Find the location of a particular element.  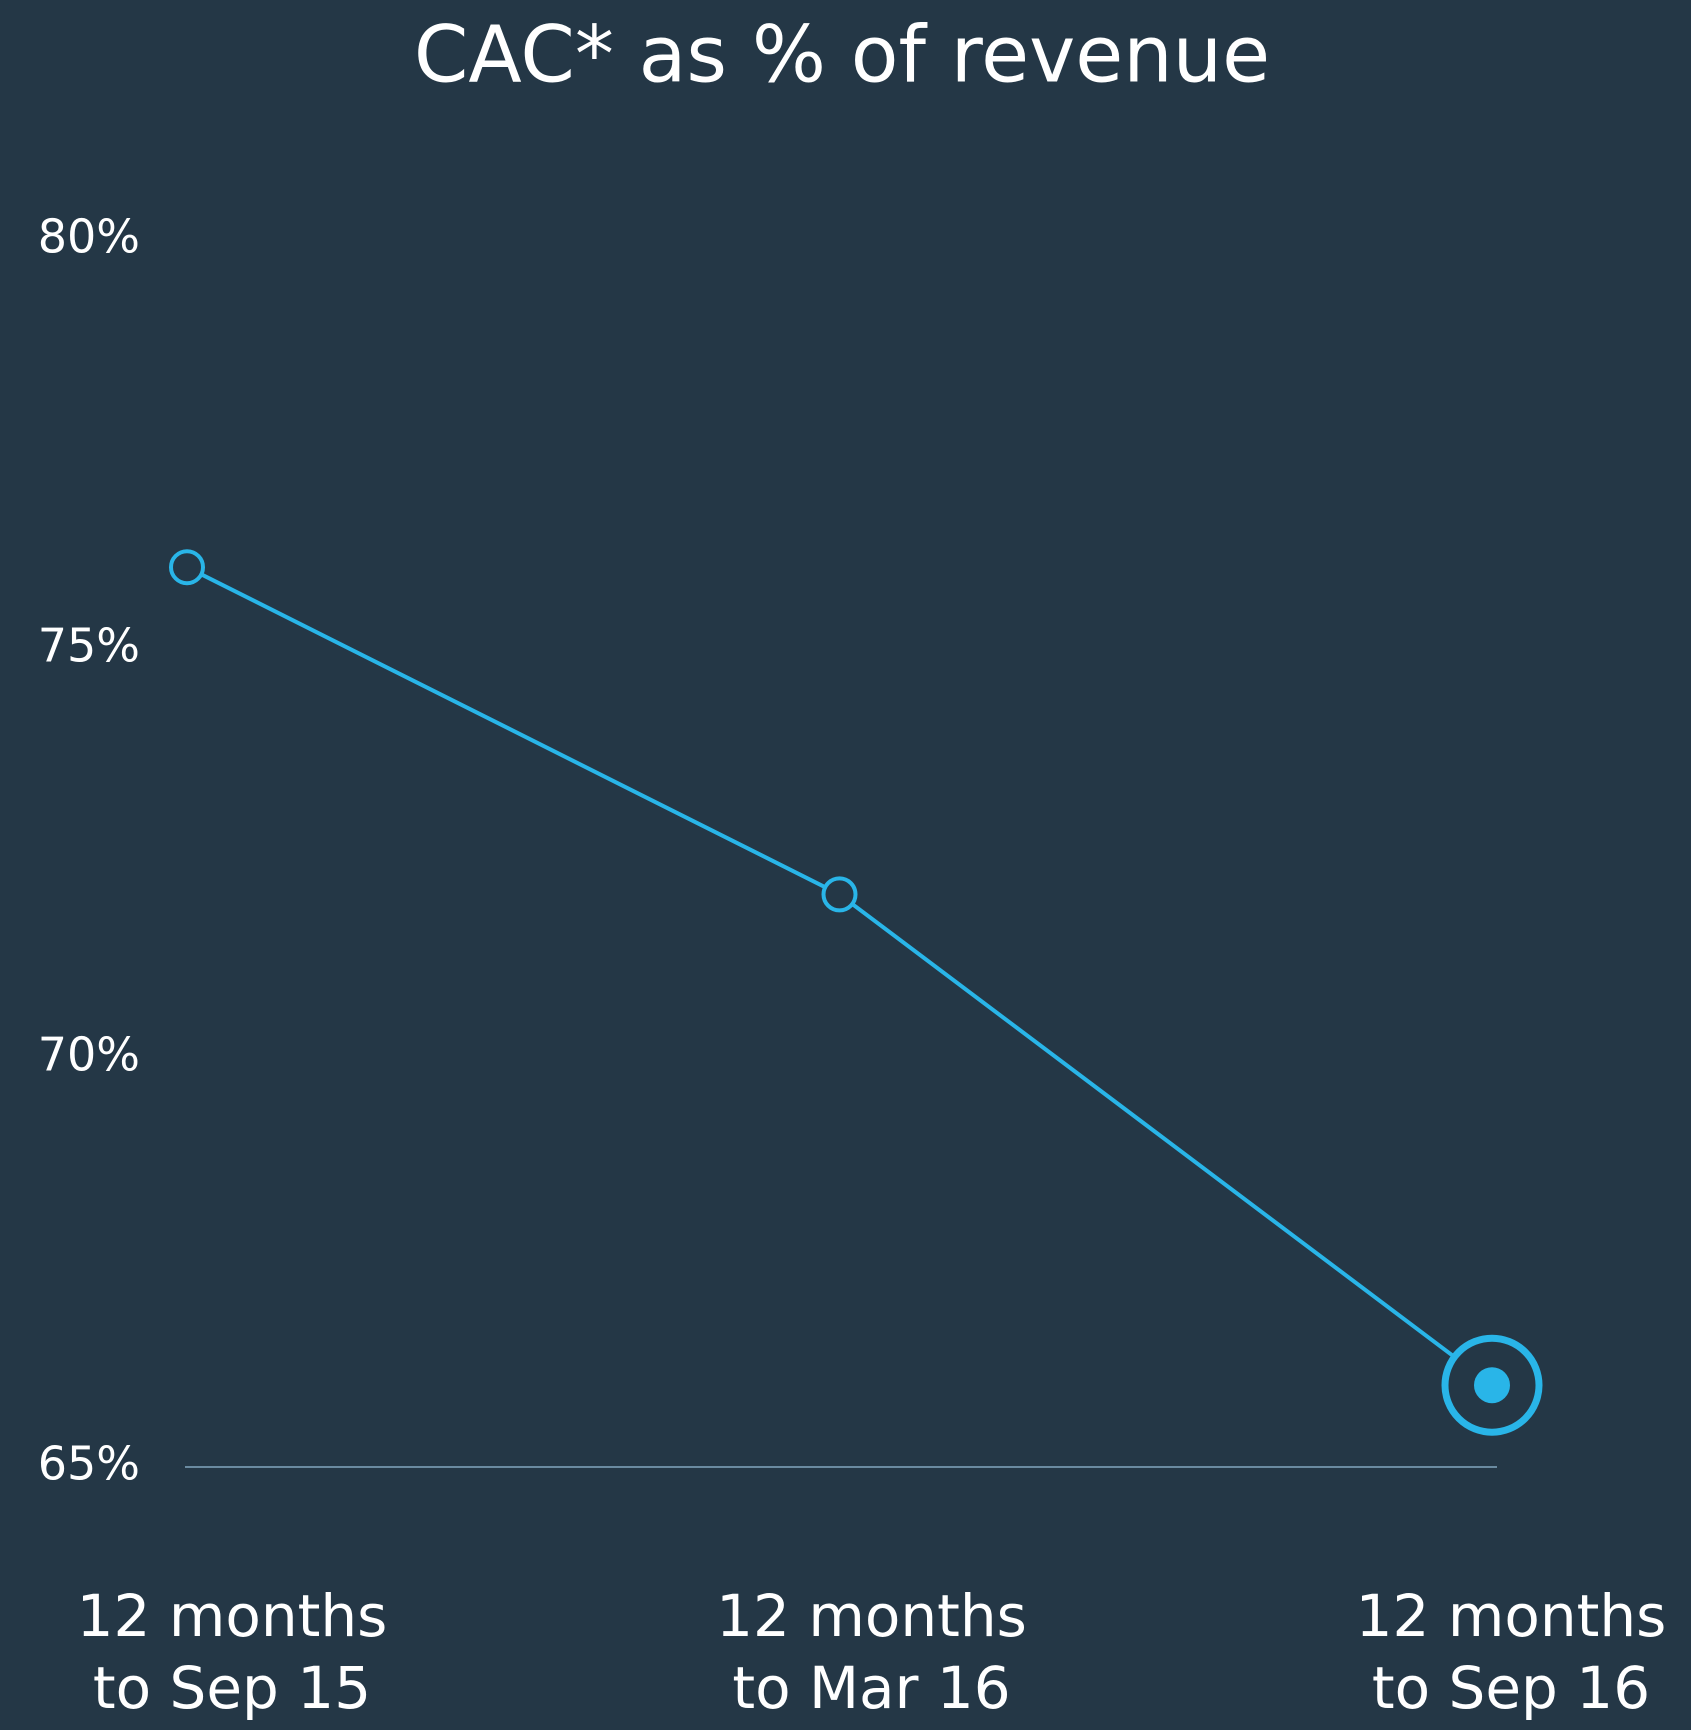

y-tick-label: 75% is located at coordinates (89, 646).